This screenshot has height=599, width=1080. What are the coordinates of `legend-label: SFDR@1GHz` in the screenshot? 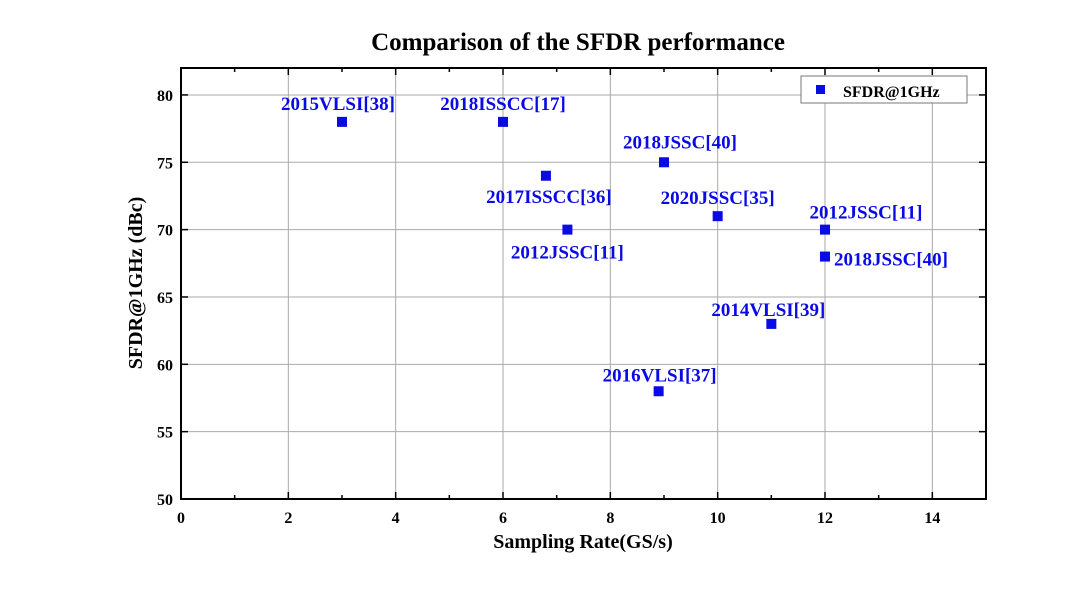 It's located at (891, 92).